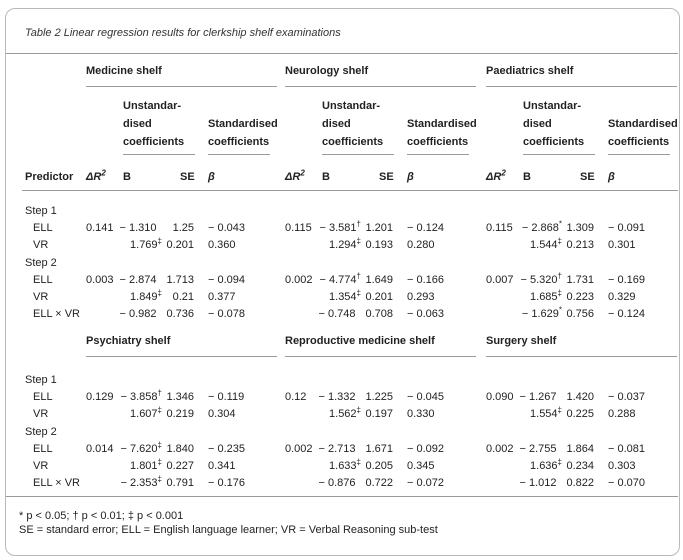  I want to click on b-value: − 1.310, so click(138, 228).